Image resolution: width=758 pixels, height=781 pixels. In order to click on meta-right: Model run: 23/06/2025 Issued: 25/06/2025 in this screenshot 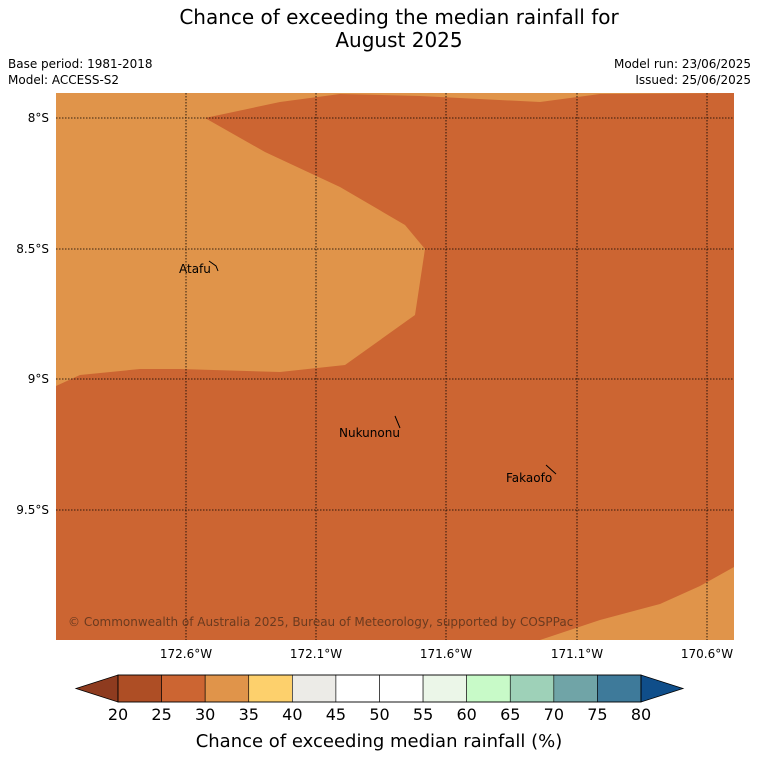, I will do `click(682, 72)`.